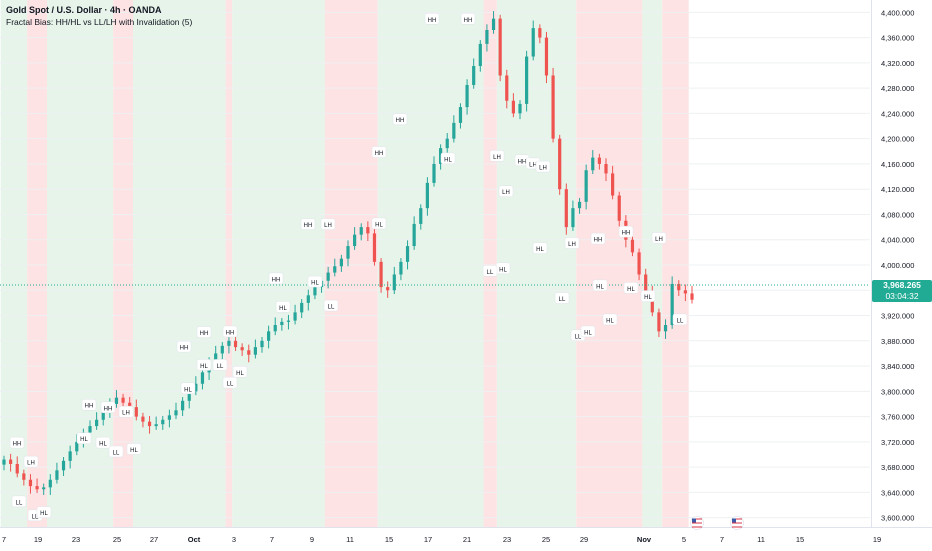 This screenshot has height=551, width=932. I want to click on price-axis, so click(901, 275).